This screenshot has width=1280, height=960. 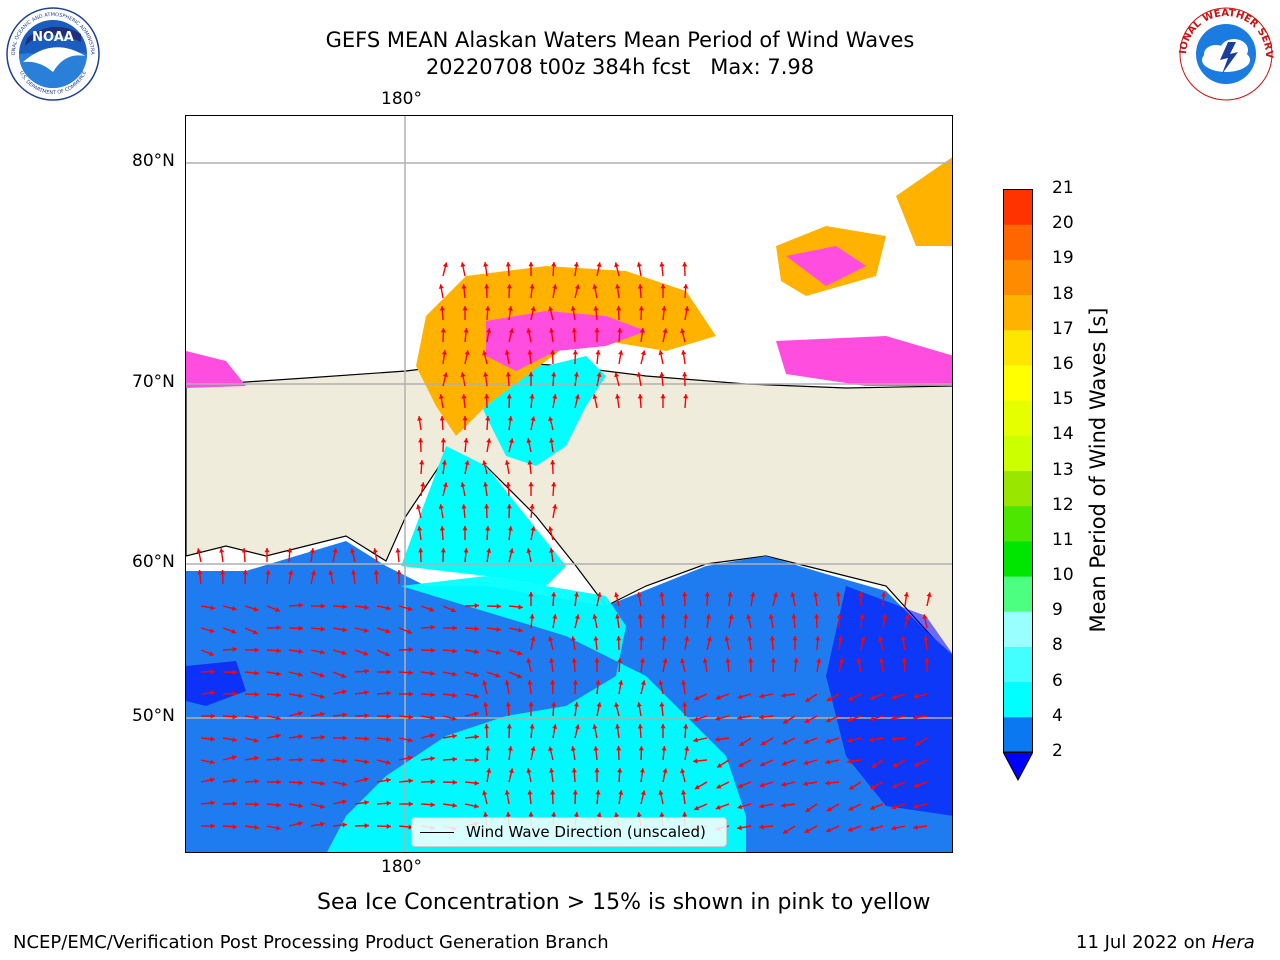 I want to click on lat-label-50: 50°N, so click(x=153, y=716).